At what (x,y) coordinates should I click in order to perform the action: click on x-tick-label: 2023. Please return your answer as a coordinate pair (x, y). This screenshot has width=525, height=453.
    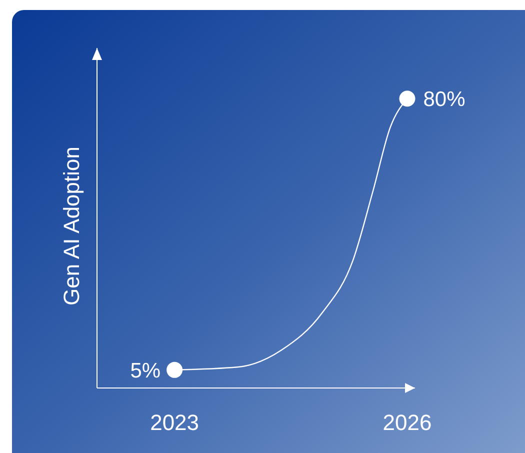
    Looking at the image, I should click on (175, 422).